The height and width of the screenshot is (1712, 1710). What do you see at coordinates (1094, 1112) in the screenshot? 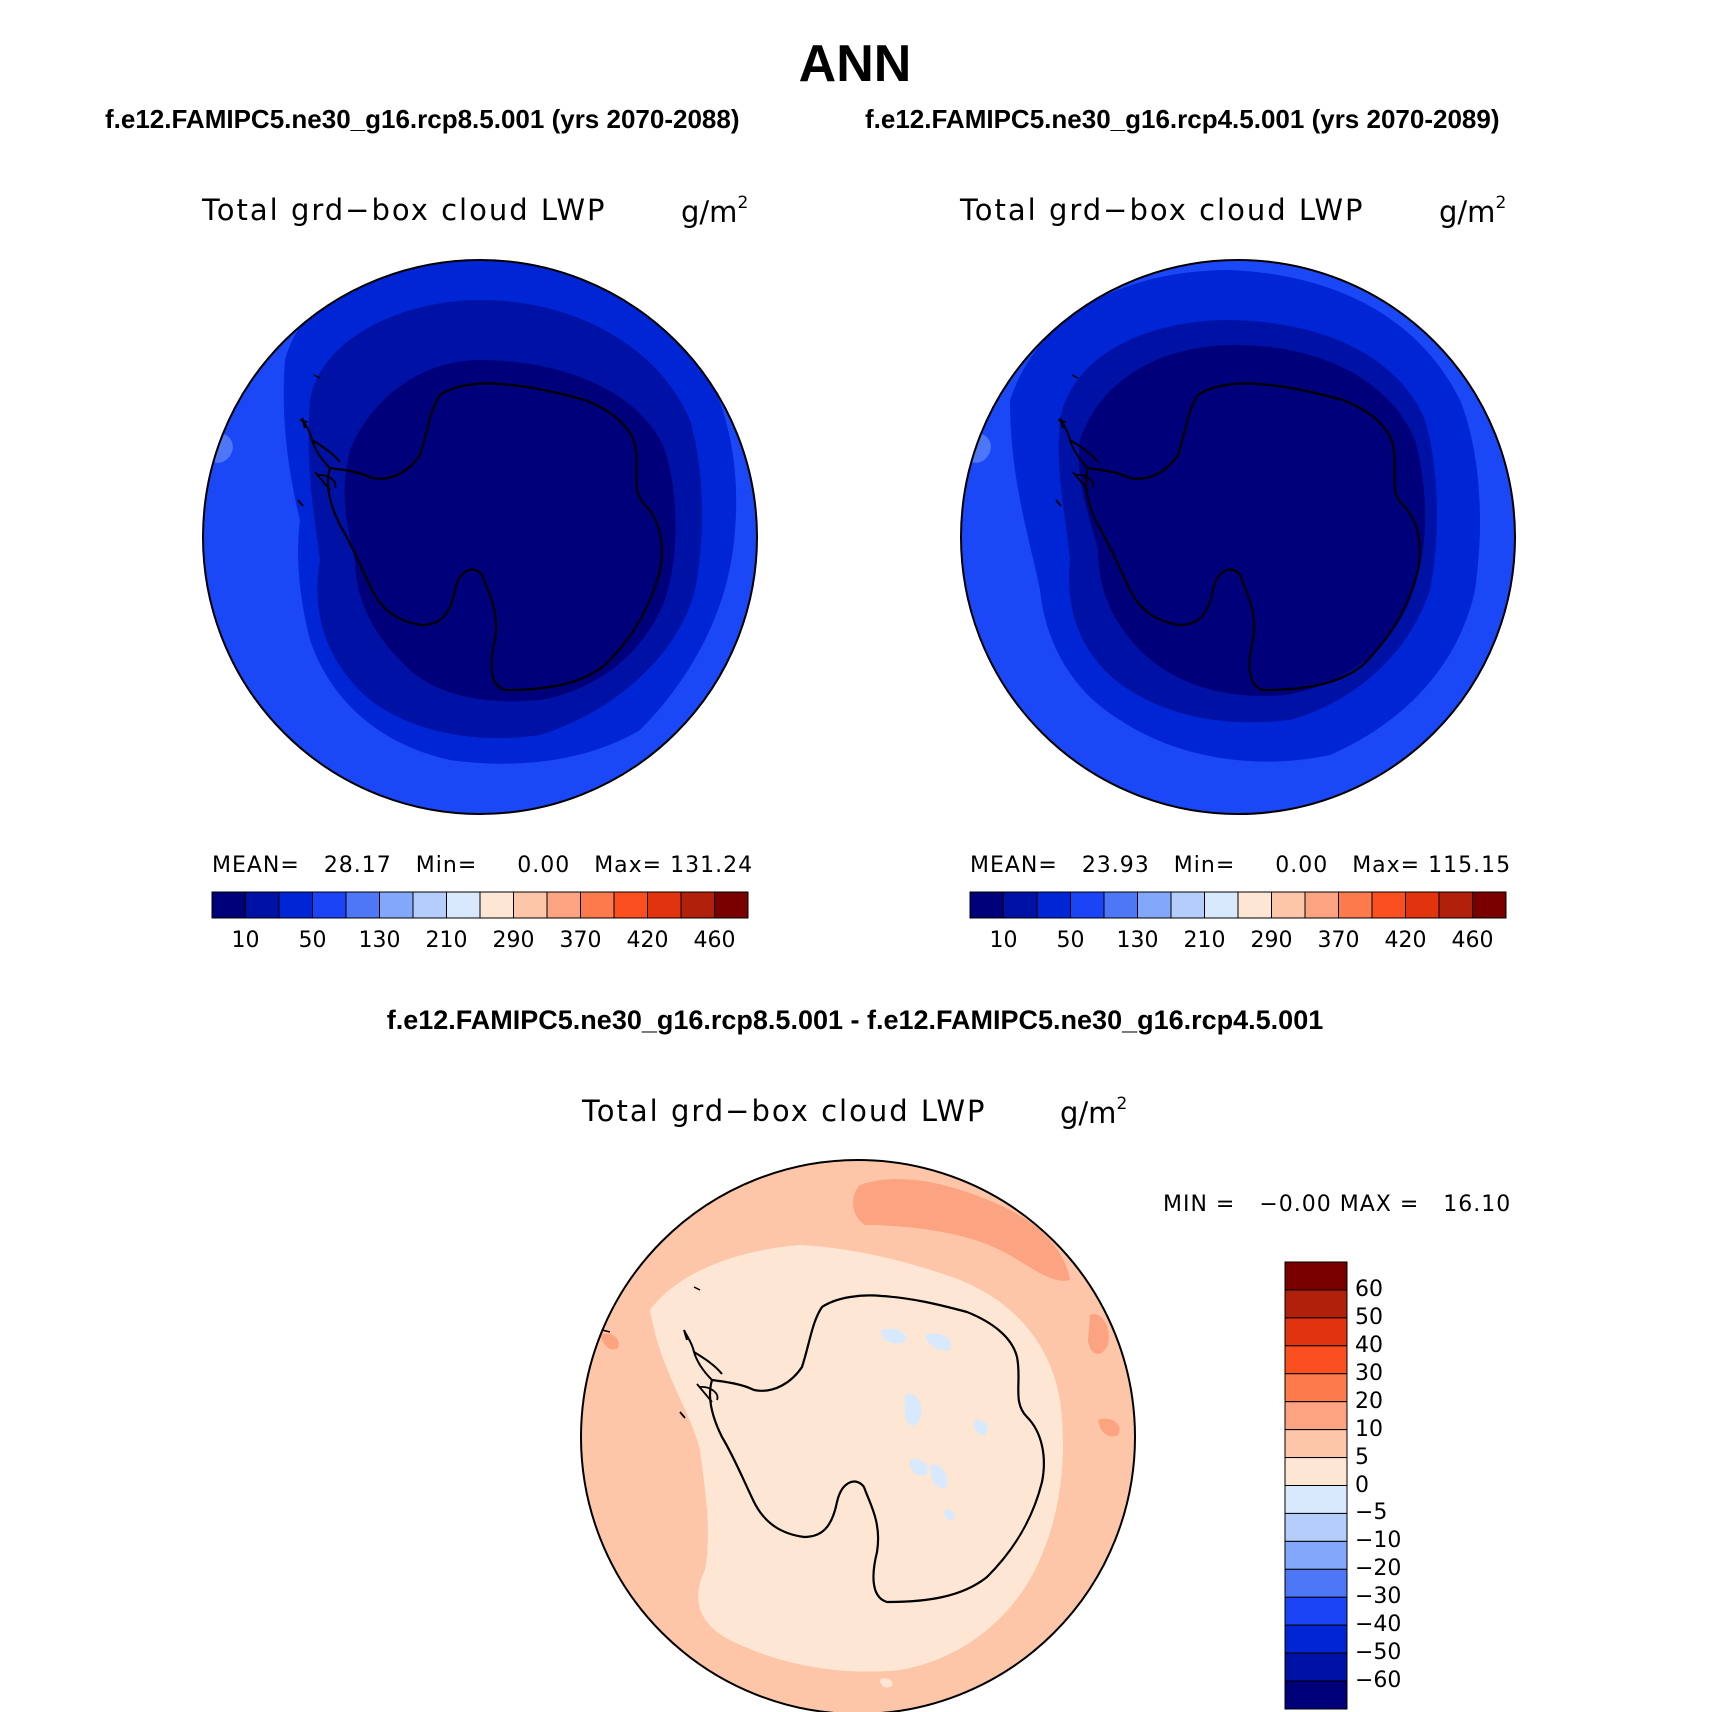
I see `panel3-units: g/m2` at bounding box center [1094, 1112].